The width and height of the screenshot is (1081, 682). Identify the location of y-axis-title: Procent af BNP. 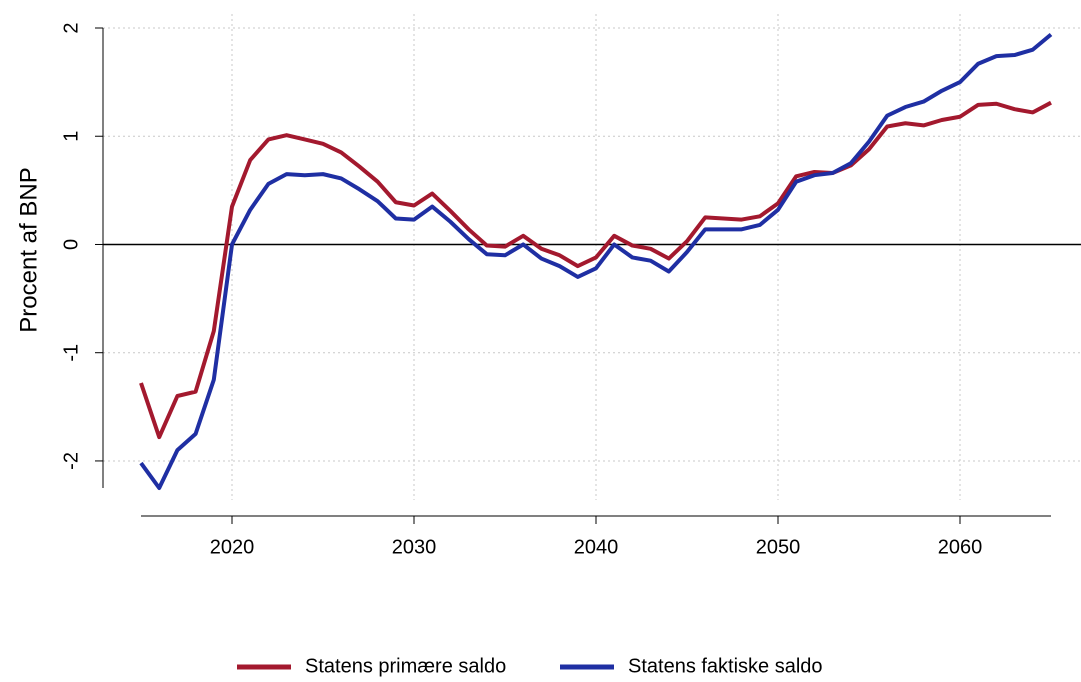
(28, 249).